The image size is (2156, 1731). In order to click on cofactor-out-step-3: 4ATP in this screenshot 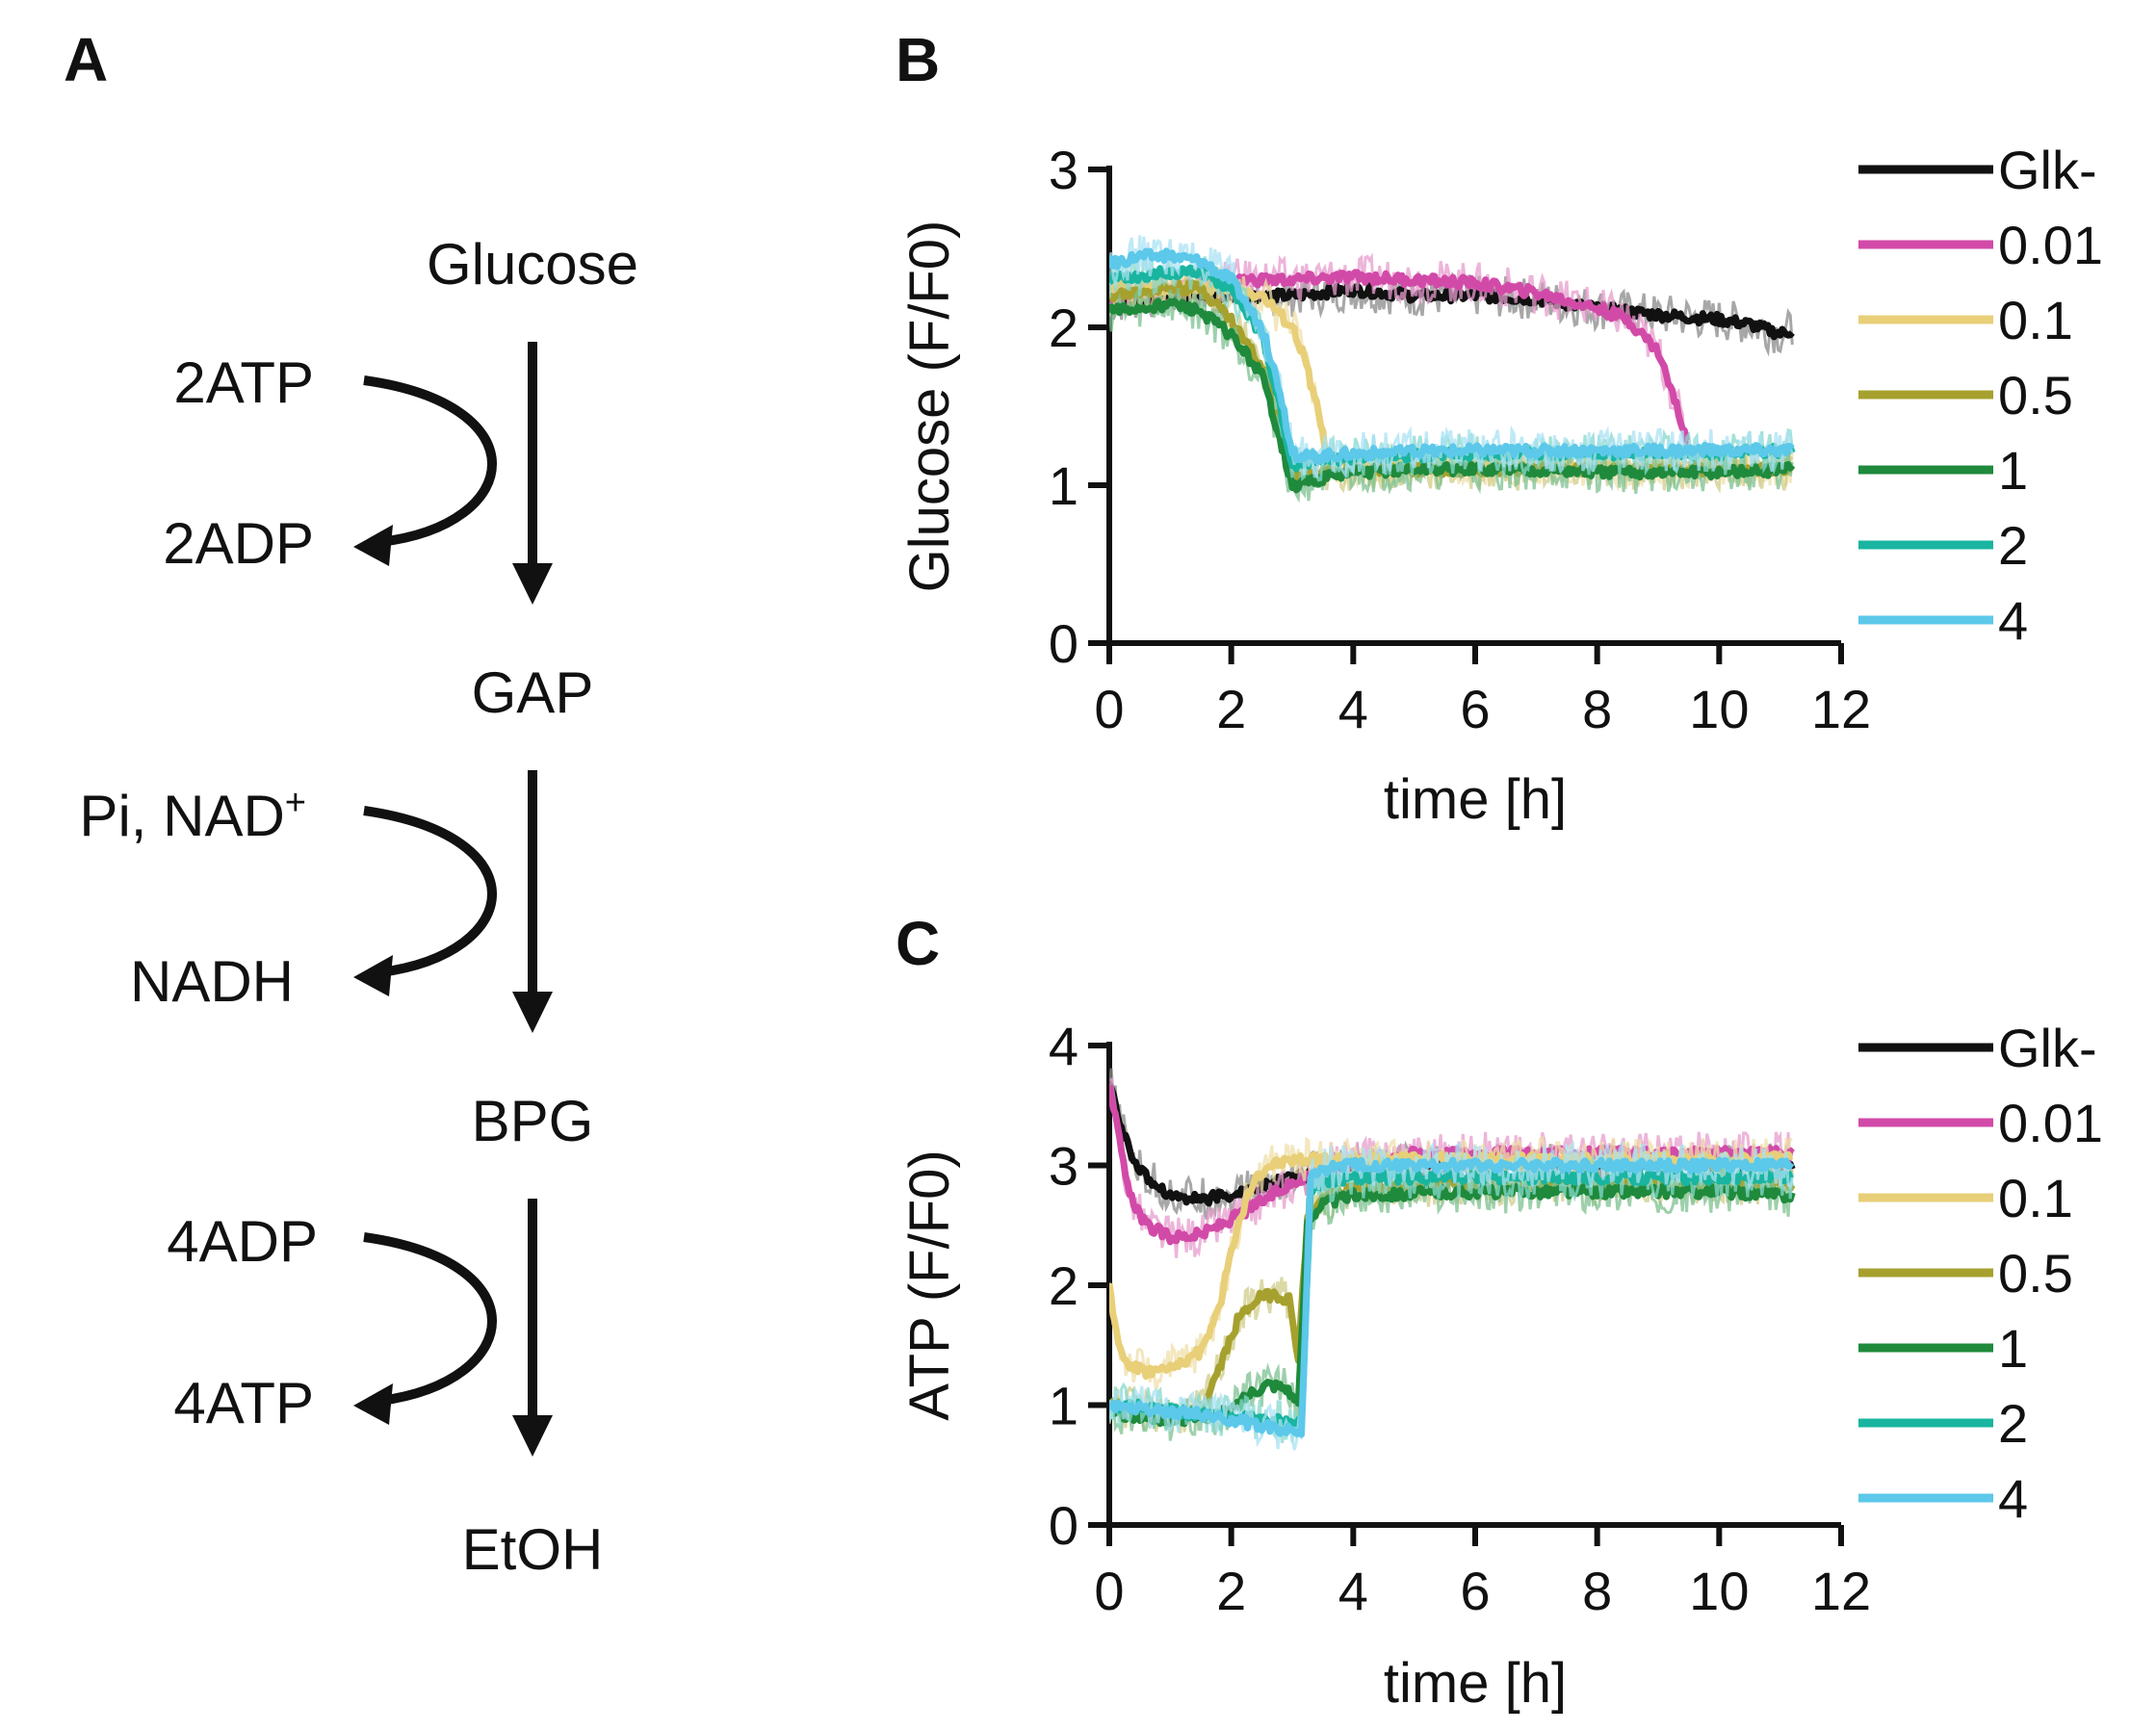, I will do `click(243, 1403)`.